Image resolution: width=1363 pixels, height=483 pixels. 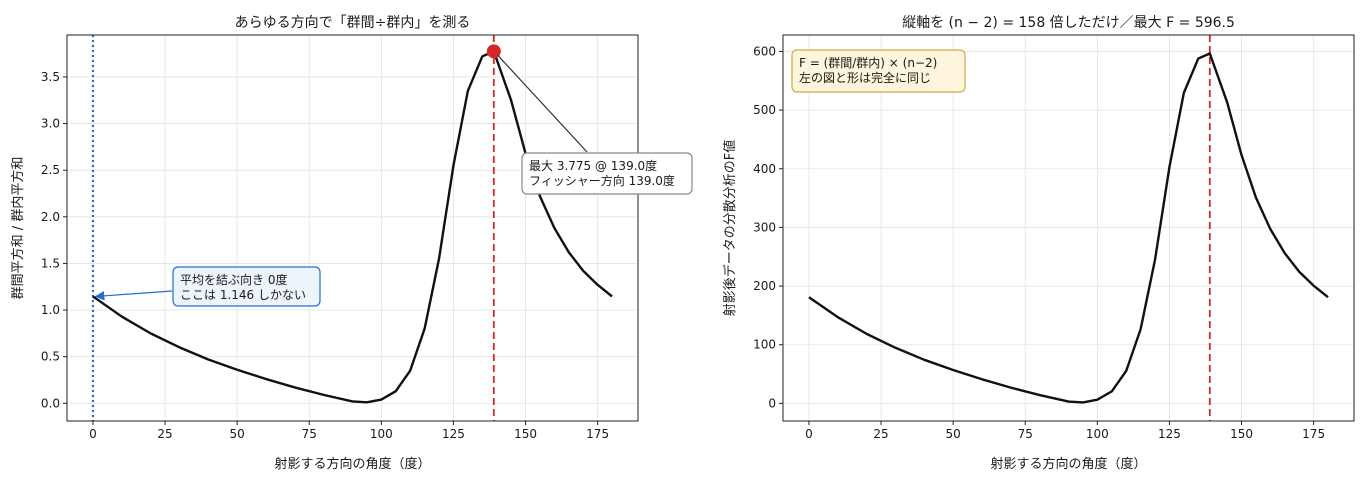 What do you see at coordinates (764, 169) in the screenshot?
I see `y-tick-label: 400` at bounding box center [764, 169].